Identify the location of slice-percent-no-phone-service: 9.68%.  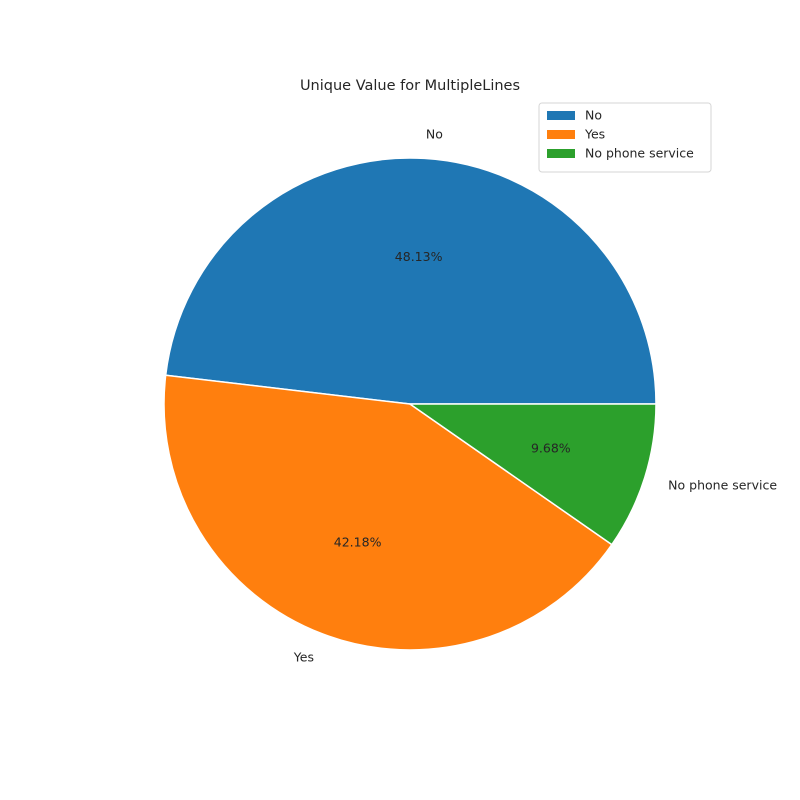
(551, 448).